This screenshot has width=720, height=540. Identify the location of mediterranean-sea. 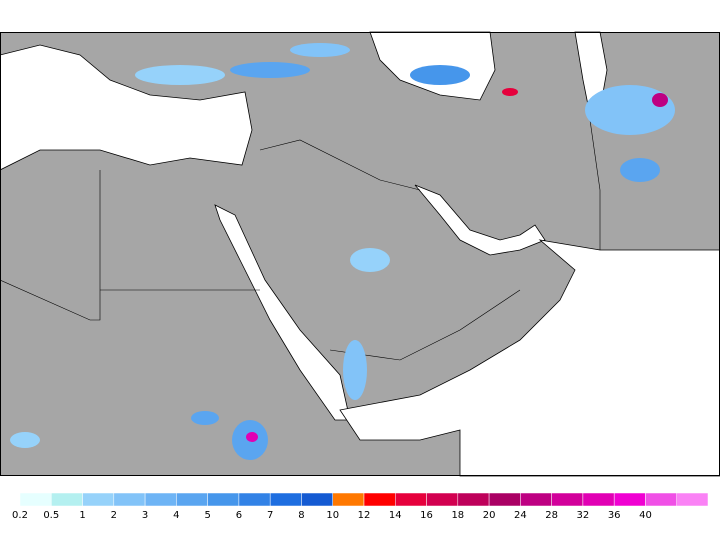
(126, 107).